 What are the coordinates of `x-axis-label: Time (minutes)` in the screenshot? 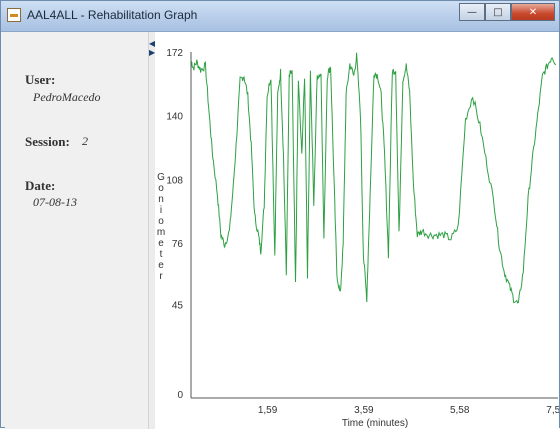 It's located at (375, 423).